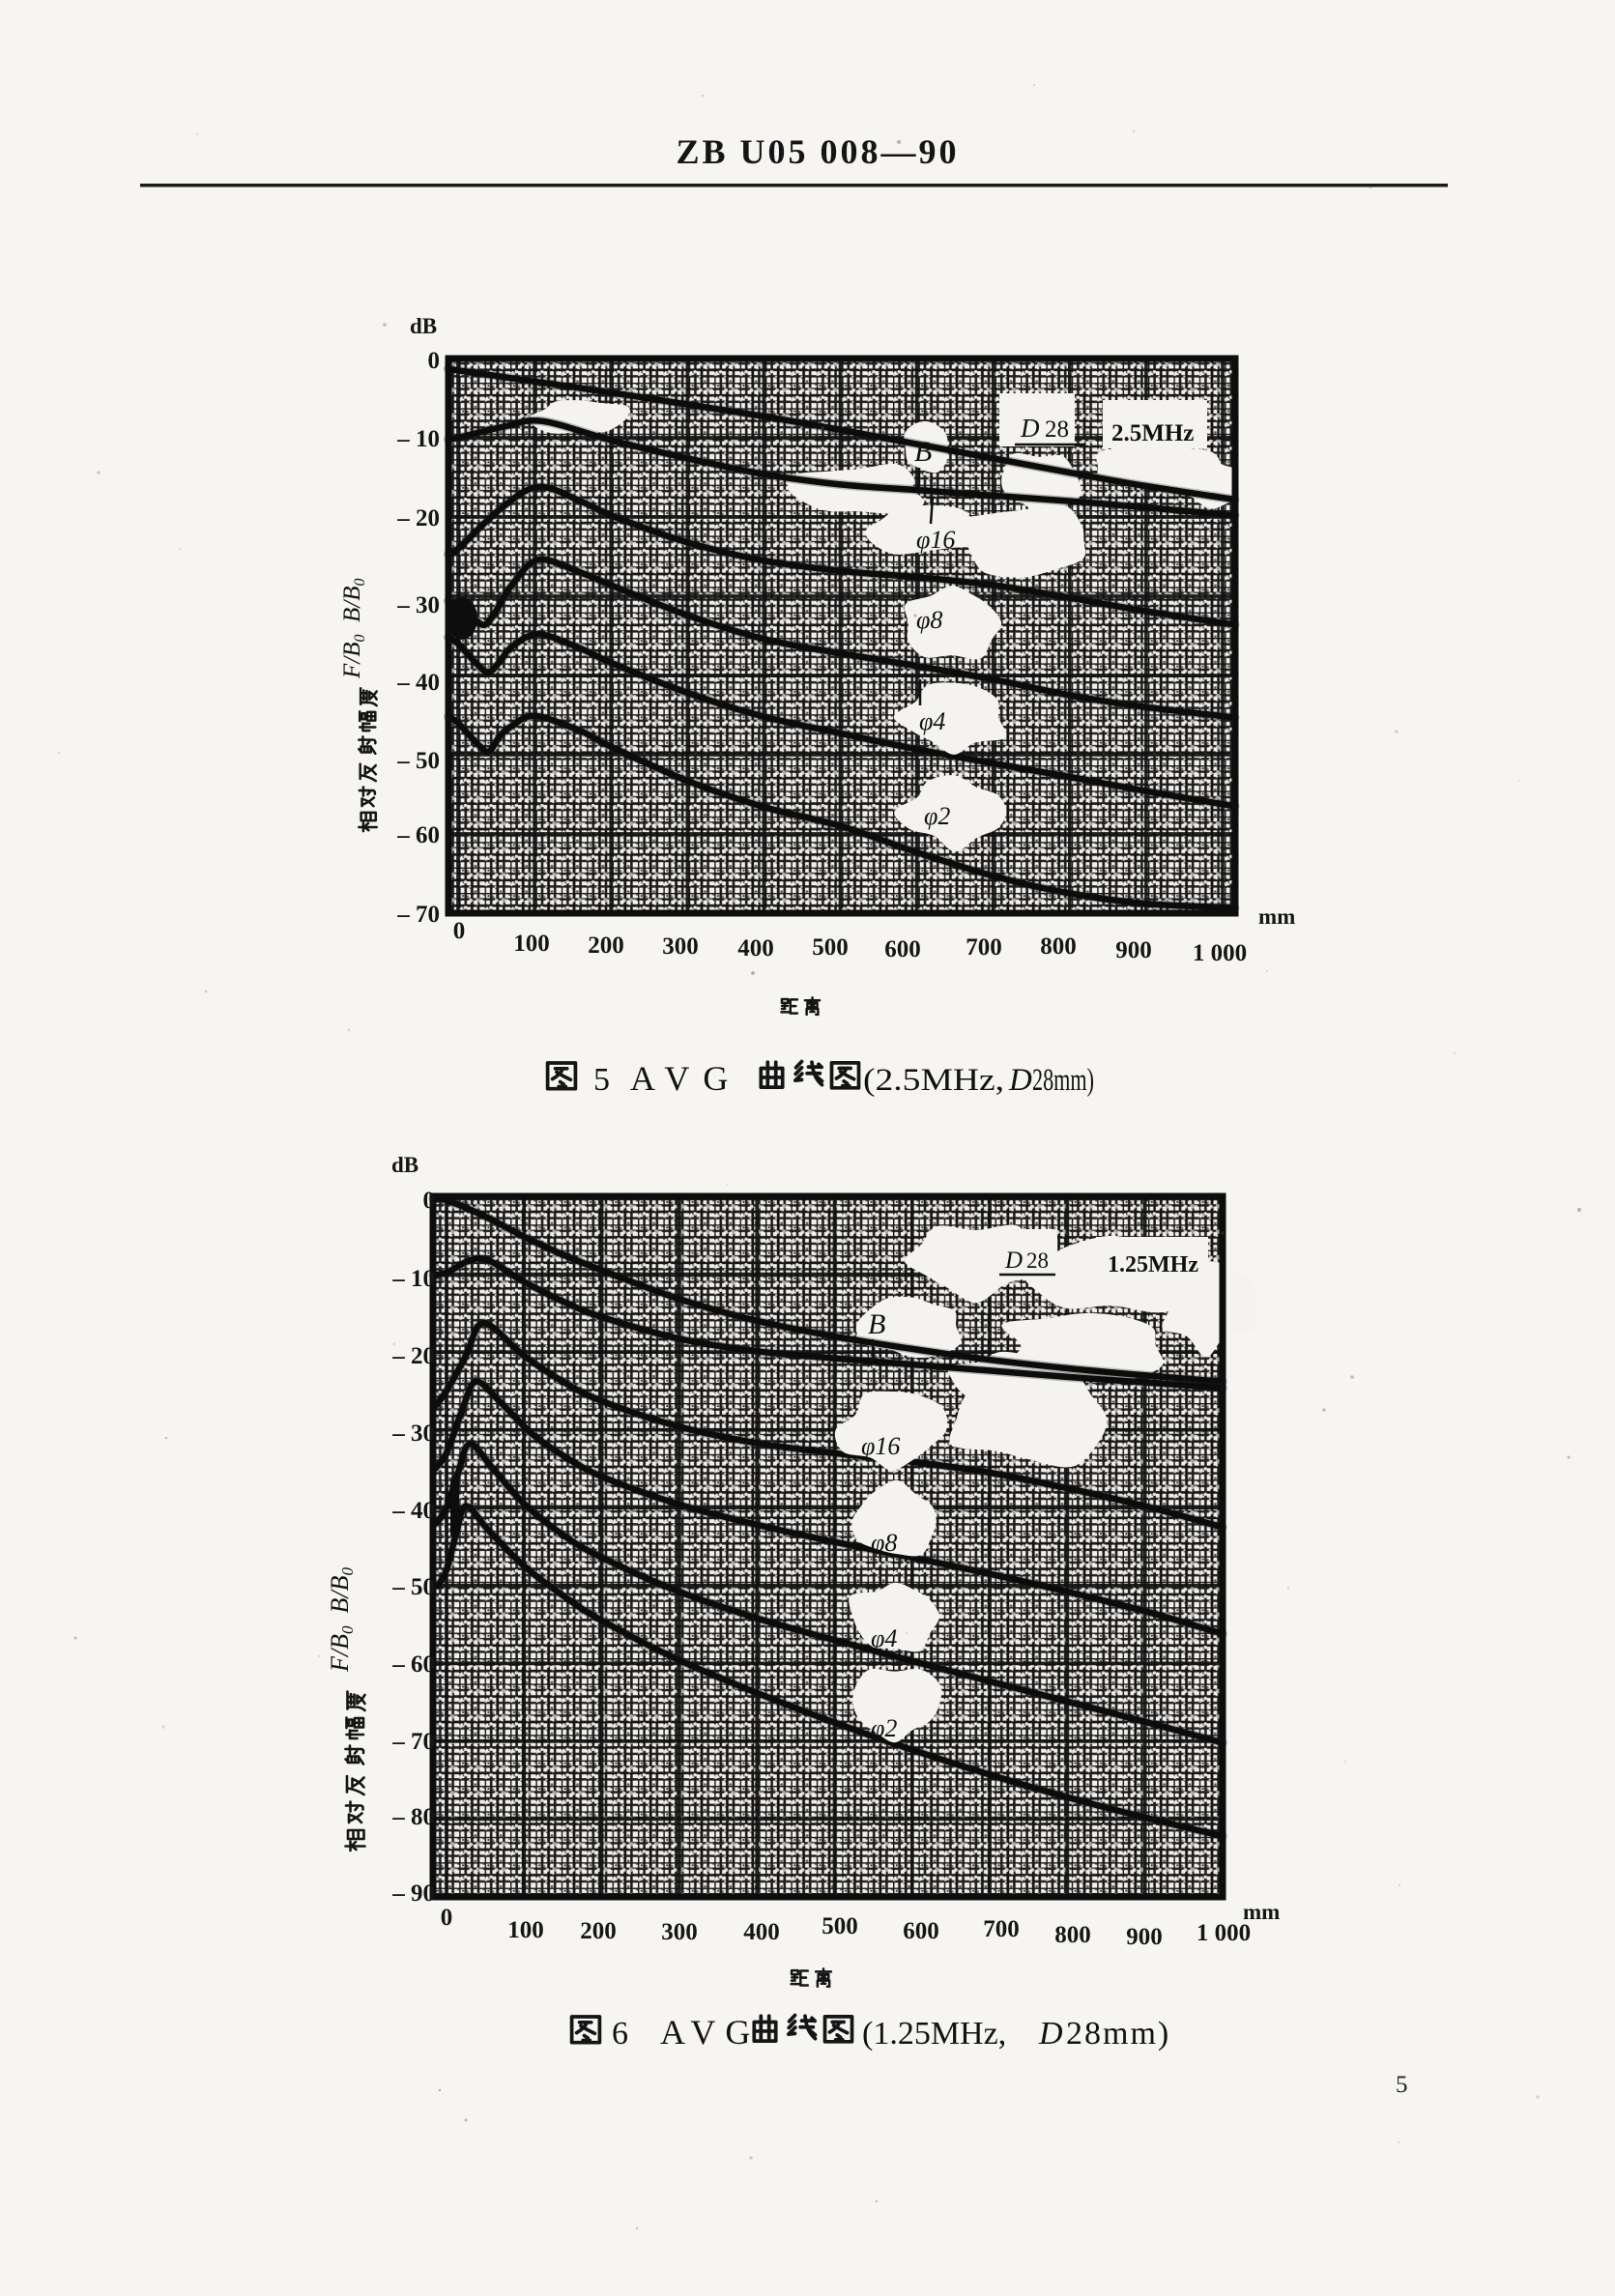  Describe the element at coordinates (413, 1817) in the screenshot. I see `svg-text: – 80` at that location.